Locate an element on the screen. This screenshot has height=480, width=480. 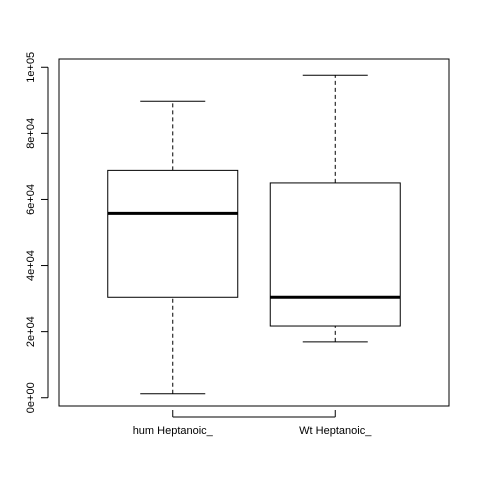
y-tick-label: 2e+04 is located at coordinates (31, 331).